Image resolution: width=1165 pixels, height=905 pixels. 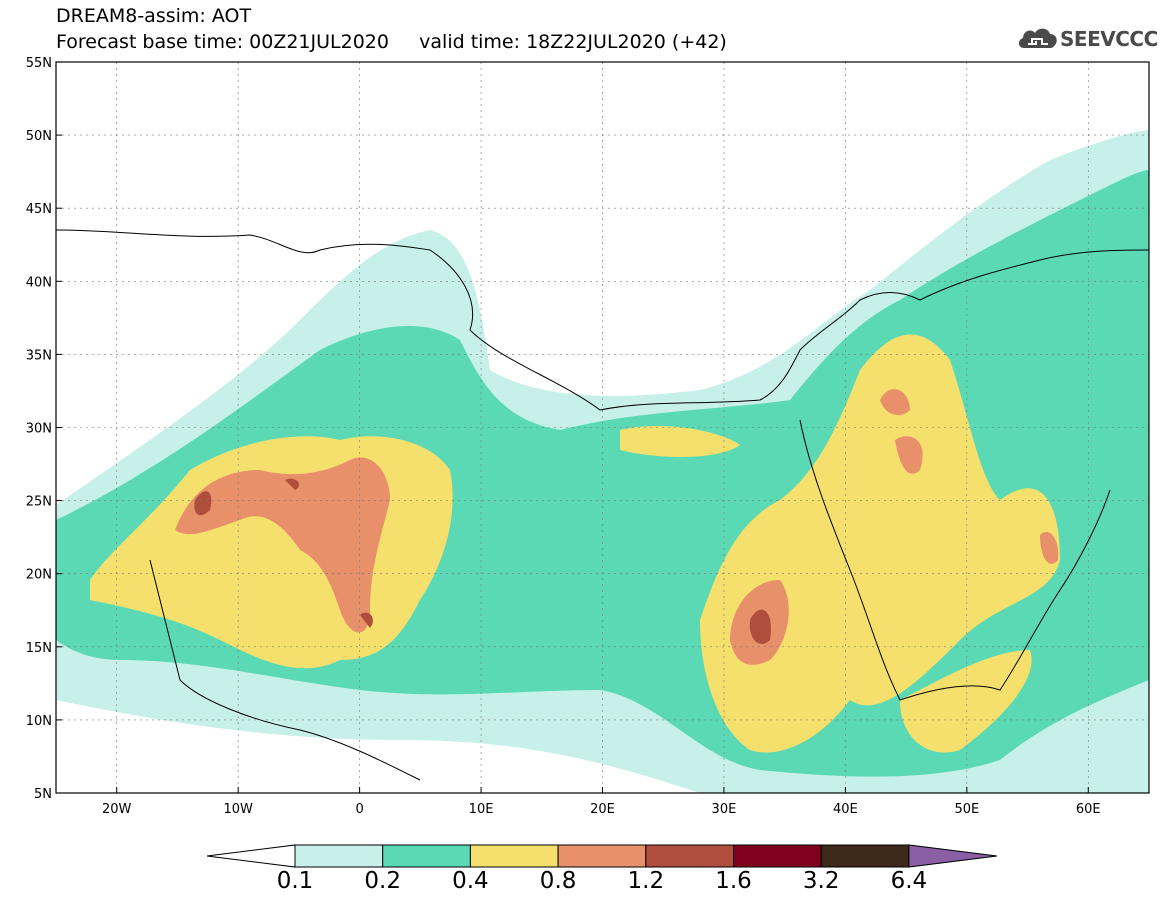 What do you see at coordinates (966, 809) in the screenshot?
I see `lon-label: 50E` at bounding box center [966, 809].